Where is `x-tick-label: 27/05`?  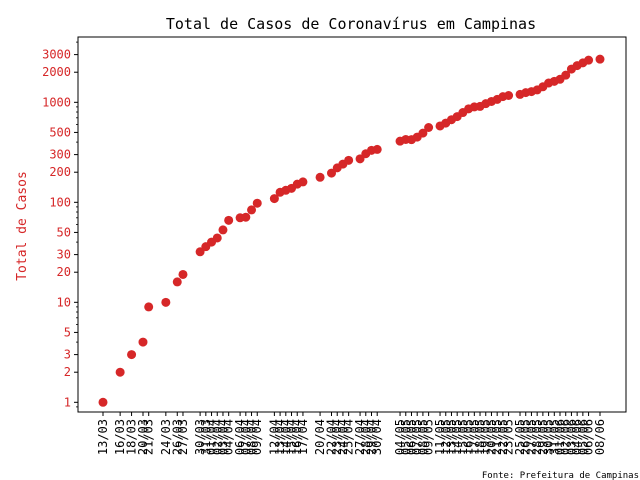
x-tick-label: 27/05 is located at coordinates (531, 437).